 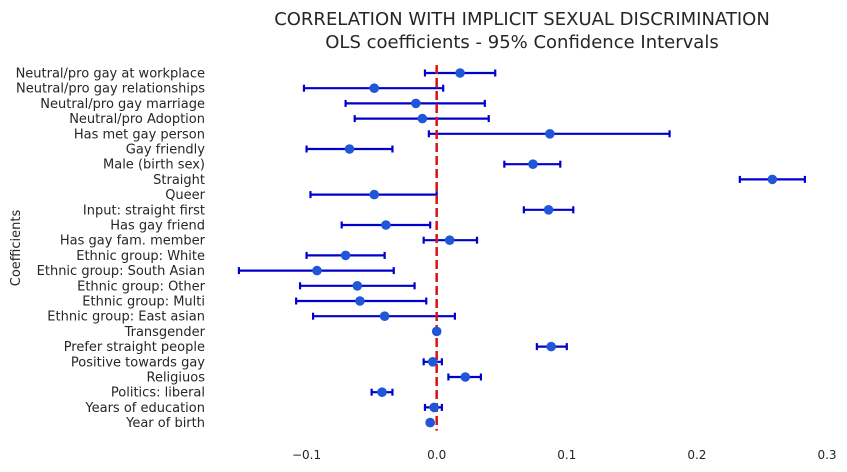 I want to click on category-label: Prefer straight people, so click(x=134, y=347).